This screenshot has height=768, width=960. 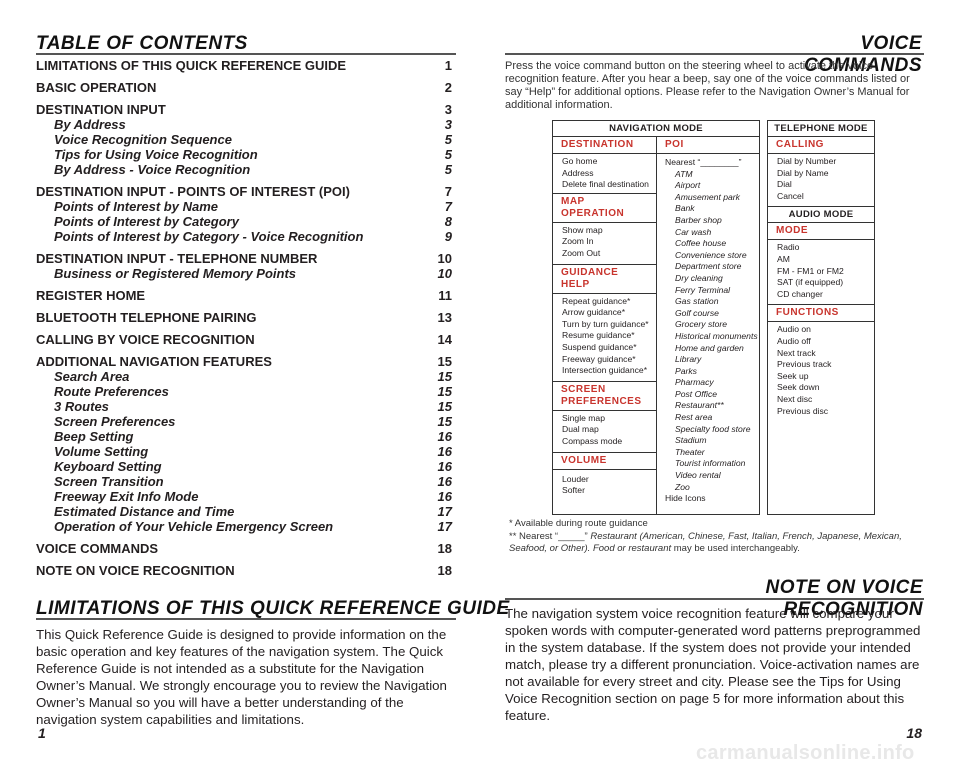 I want to click on toc-entry-page: 2, so click(x=448, y=87).